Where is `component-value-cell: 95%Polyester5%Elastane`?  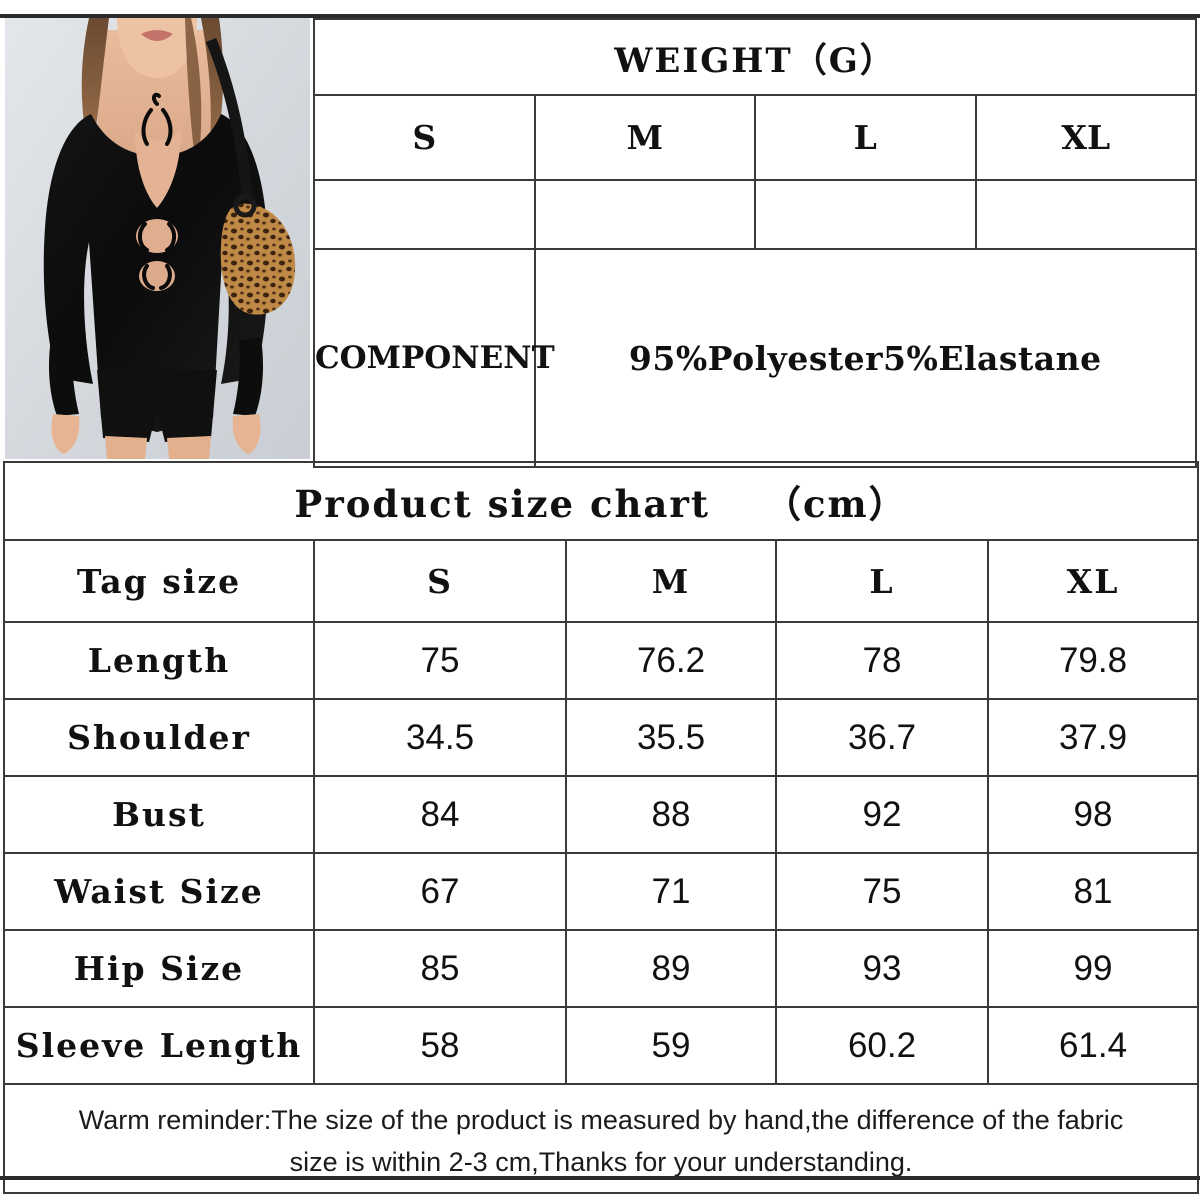 component-value-cell: 95%Polyester5%Elastane is located at coordinates (865, 358).